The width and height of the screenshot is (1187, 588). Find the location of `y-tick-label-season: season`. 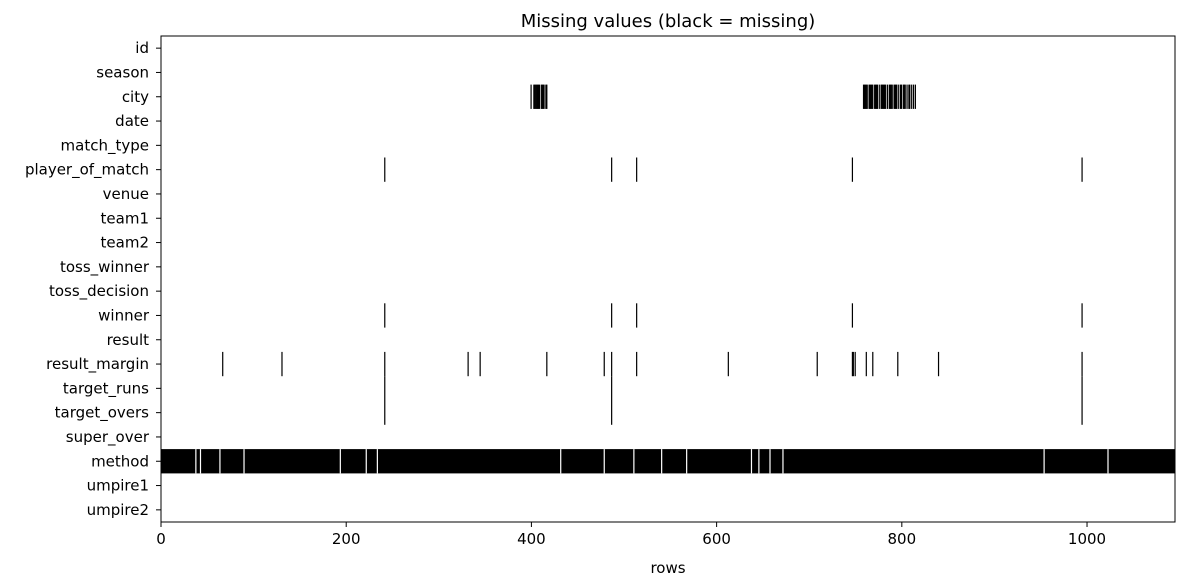

y-tick-label-season: season is located at coordinates (122, 72).